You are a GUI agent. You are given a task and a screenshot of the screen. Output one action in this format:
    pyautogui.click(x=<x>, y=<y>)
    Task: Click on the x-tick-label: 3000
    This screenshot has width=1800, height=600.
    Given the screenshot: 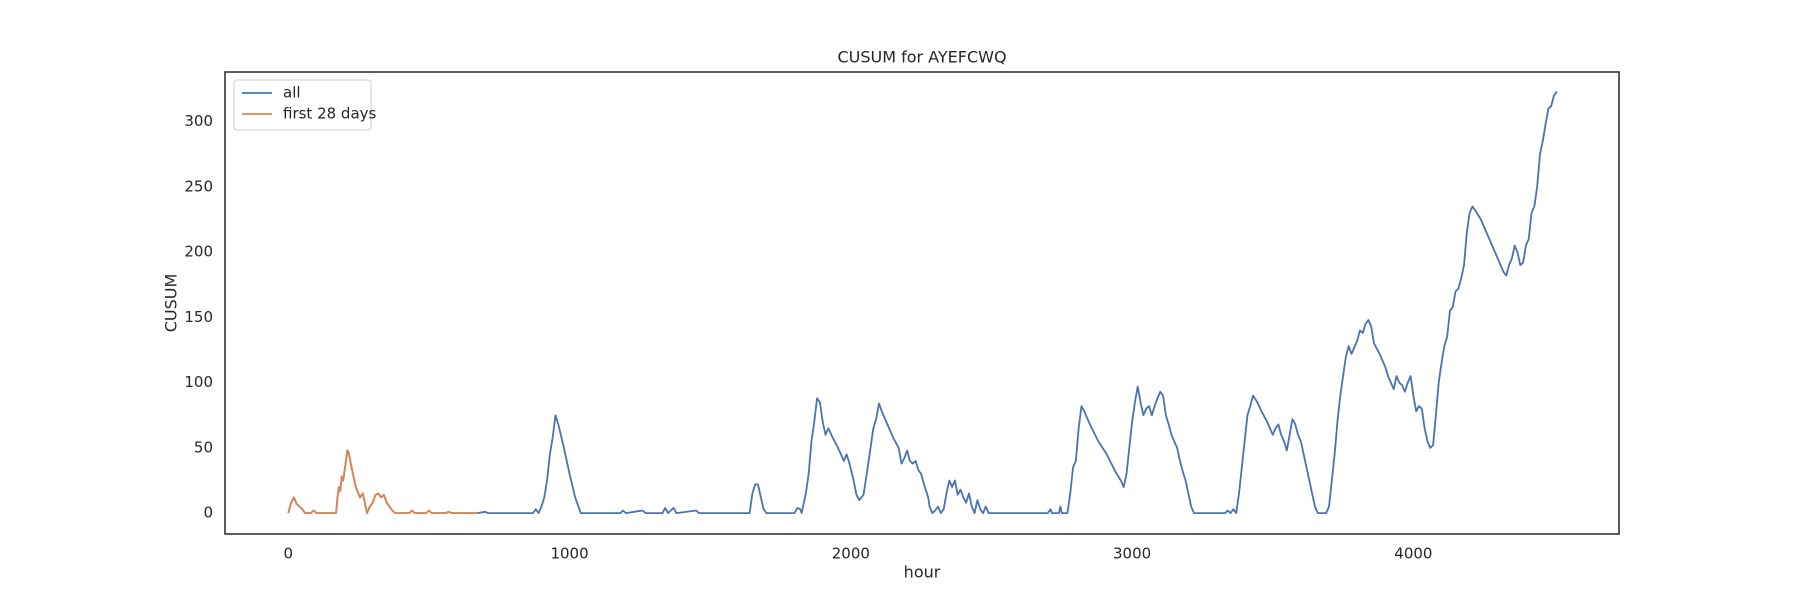 What is the action you would take?
    pyautogui.click(x=1132, y=554)
    